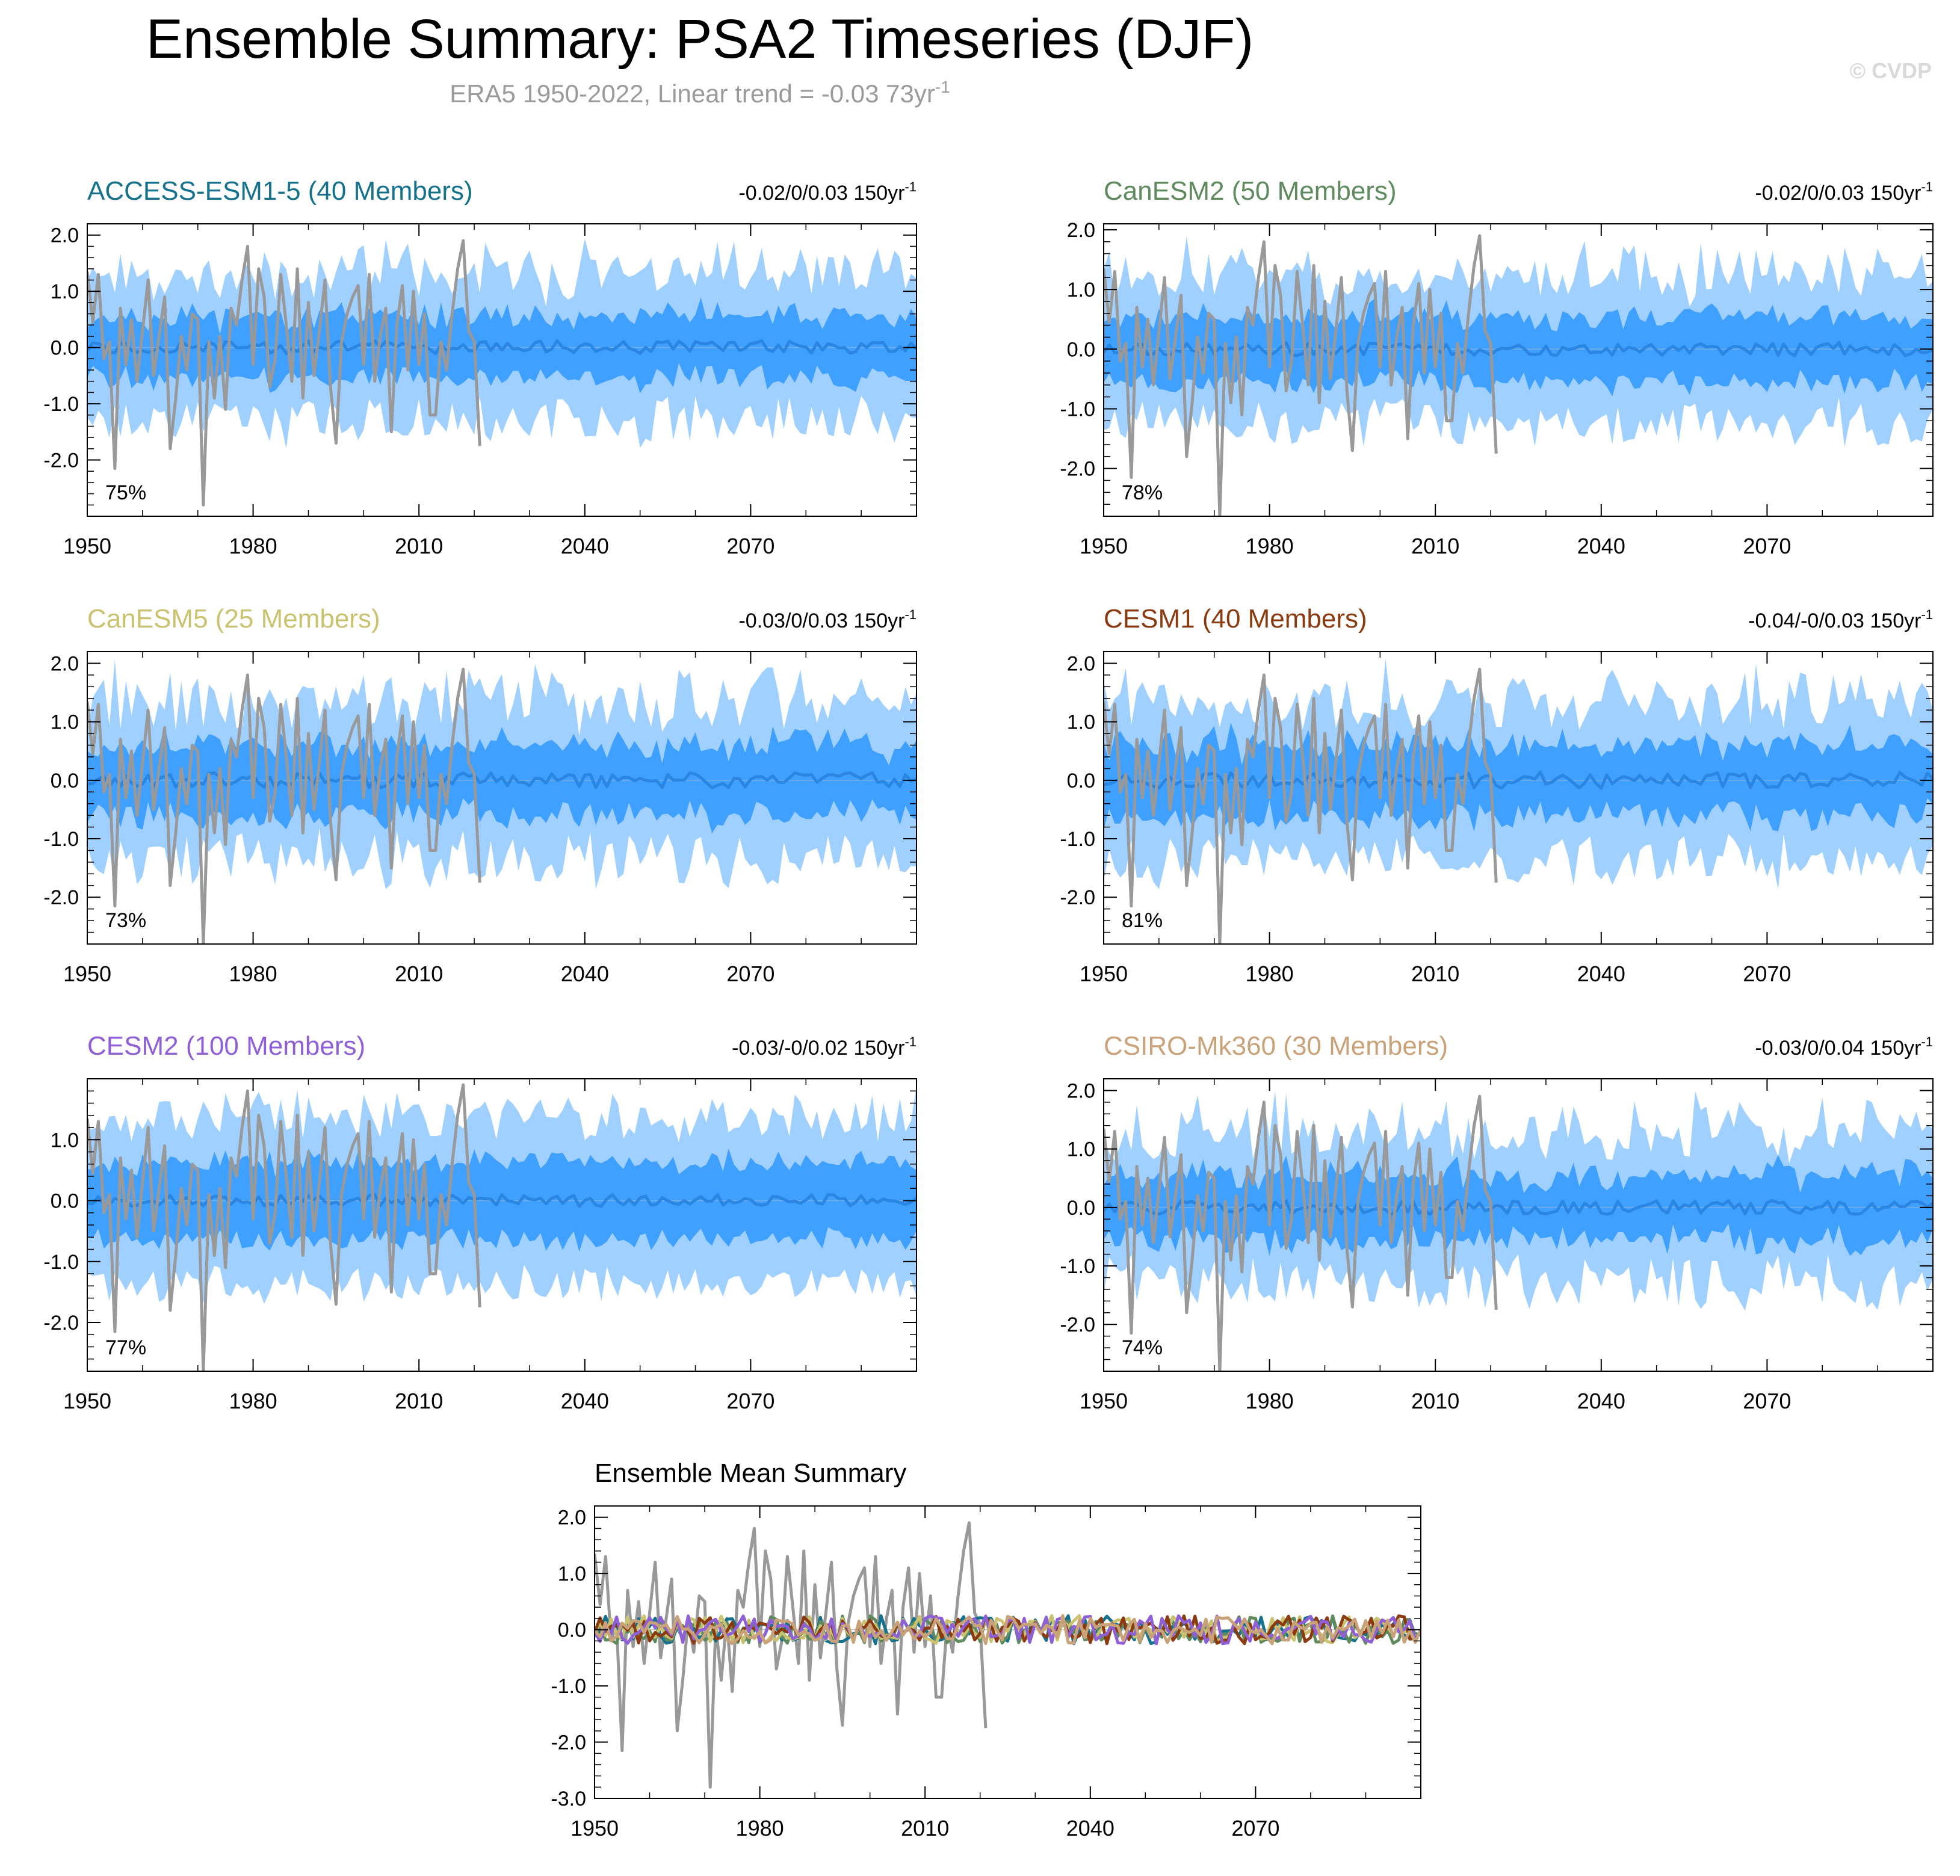 This screenshot has width=1960, height=1876. What do you see at coordinates (1142, 492) in the screenshot?
I see `percent-label: 78%` at bounding box center [1142, 492].